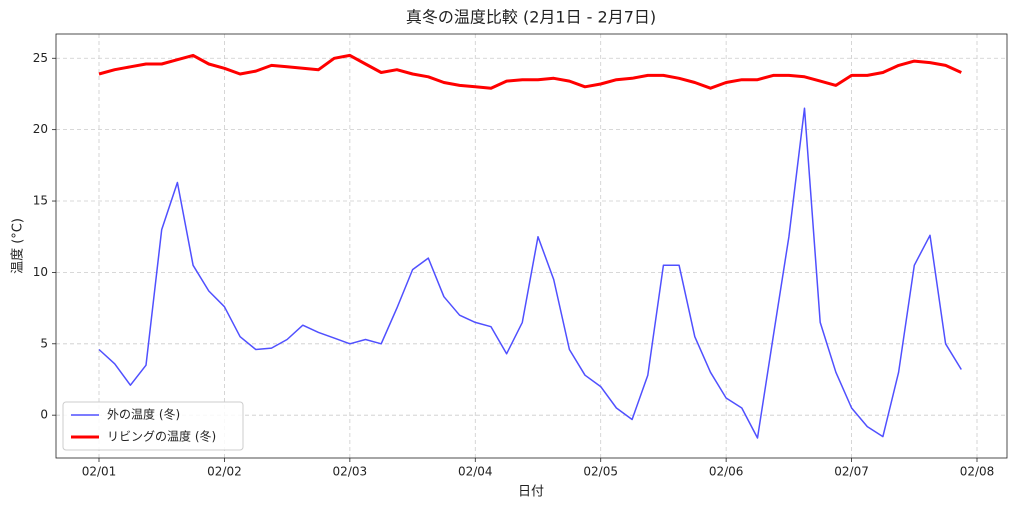  I want to click on x-tick-label: 02/06, so click(726, 472).